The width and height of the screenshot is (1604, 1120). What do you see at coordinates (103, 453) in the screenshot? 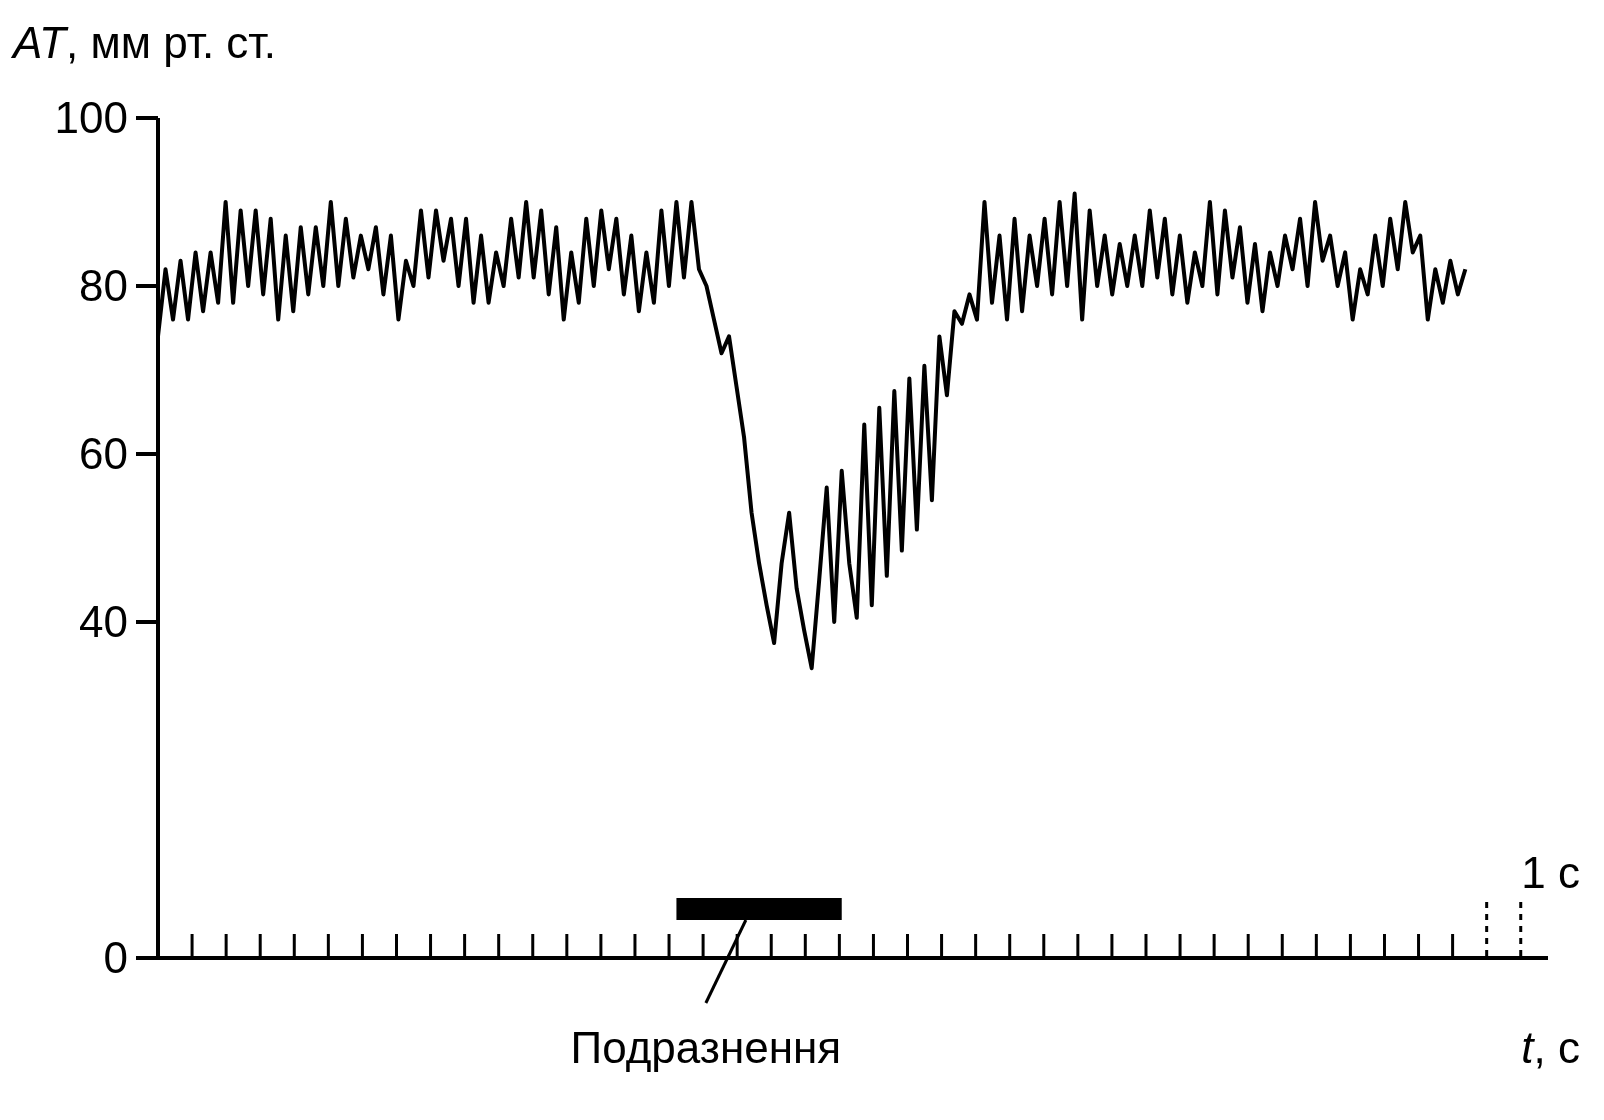
I see `y-tick-label: 60` at bounding box center [103, 453].